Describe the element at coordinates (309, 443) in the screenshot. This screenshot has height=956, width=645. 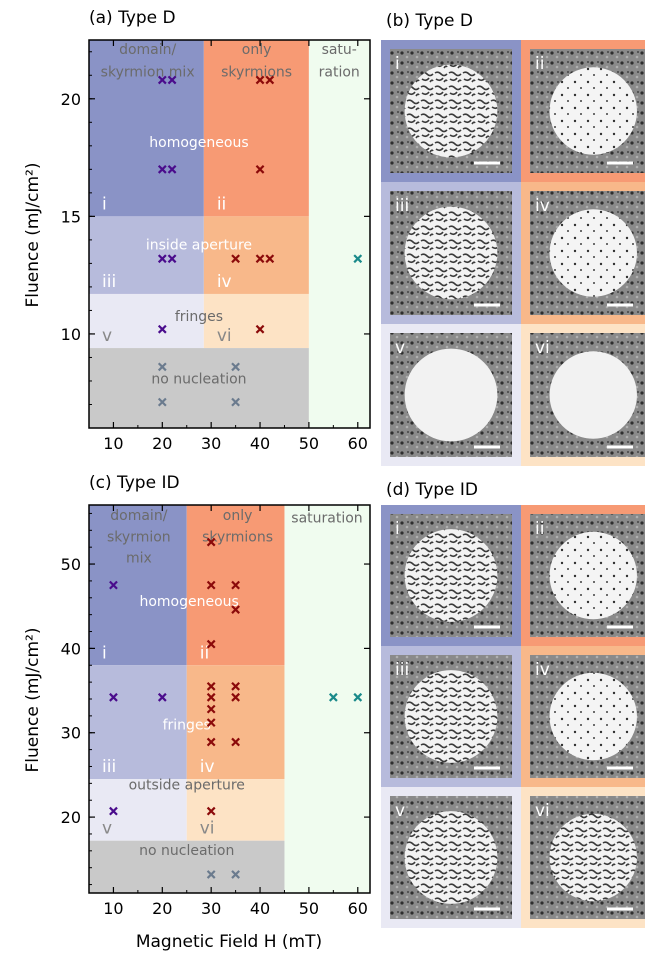
I see `x-tick-label: 50` at that location.